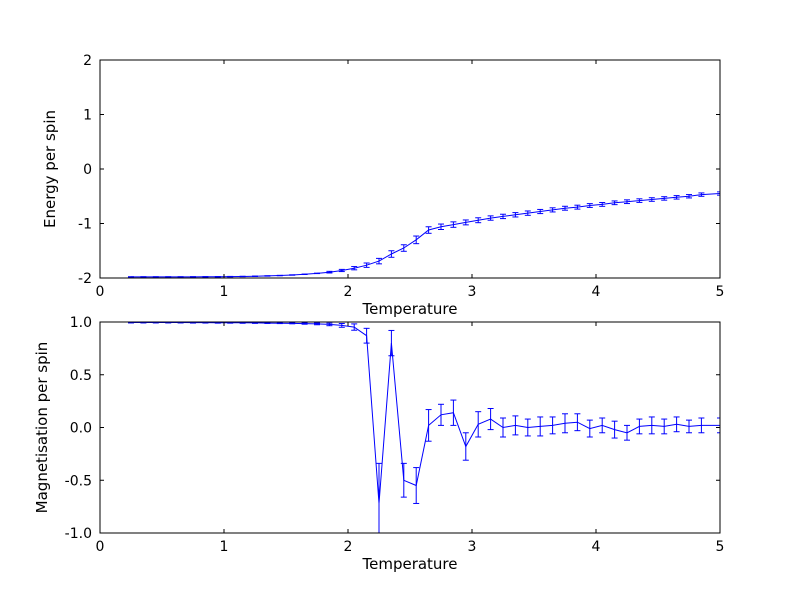  Describe the element at coordinates (87, 61) in the screenshot. I see `y-tick-label: 2` at that location.